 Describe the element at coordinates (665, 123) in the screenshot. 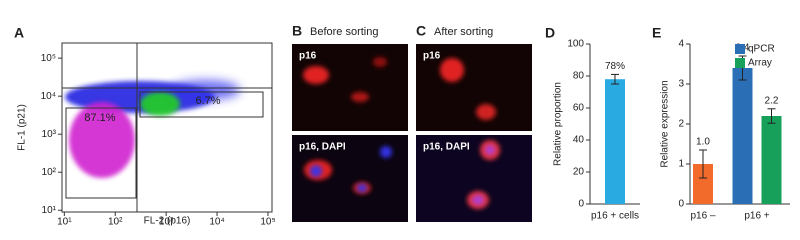

I see `y-axis-label: Relative expression` at that location.